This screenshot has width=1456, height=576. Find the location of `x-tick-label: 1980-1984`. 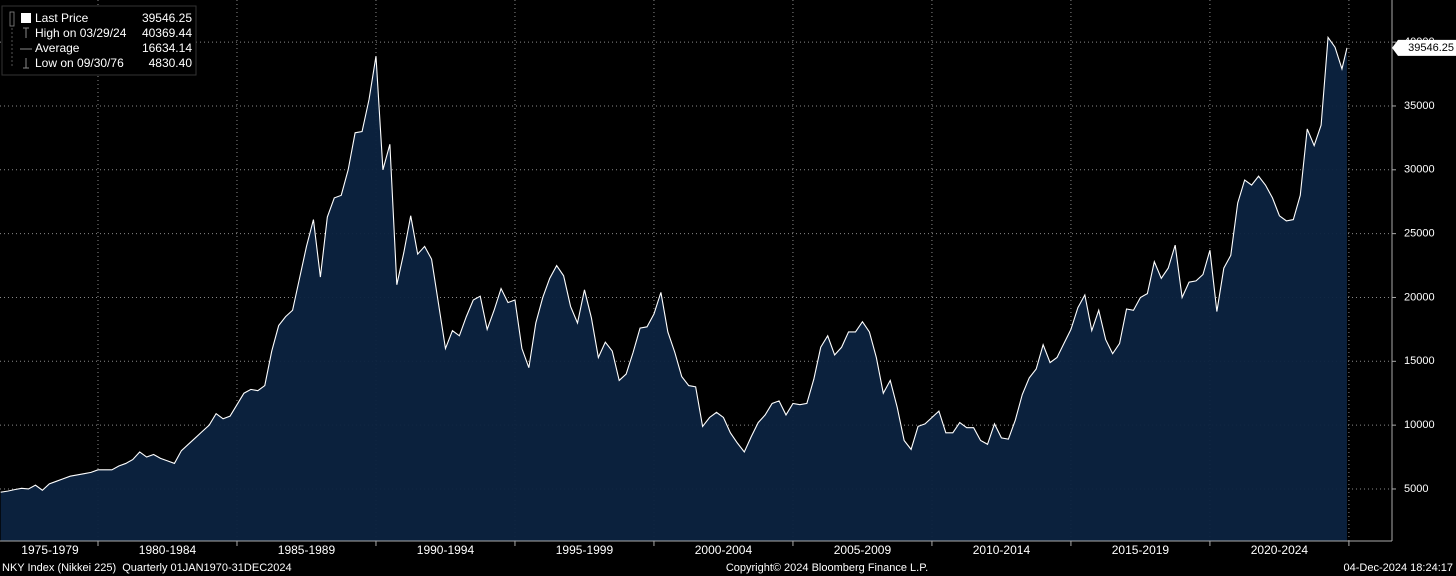

x-tick-label: 1980-1984 is located at coordinates (168, 550).